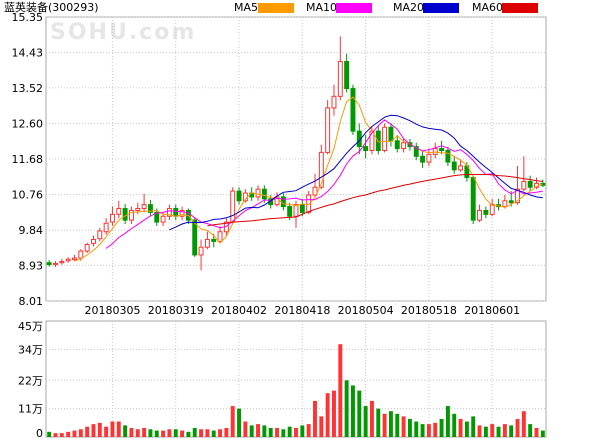  Describe the element at coordinates (26, 7) in the screenshot. I see `stock-name: 蓝英装备` at that location.